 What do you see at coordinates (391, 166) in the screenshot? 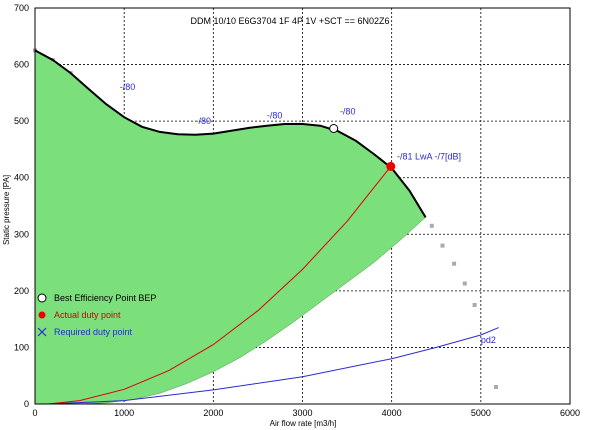
I see `duty-point-marker` at bounding box center [391, 166].